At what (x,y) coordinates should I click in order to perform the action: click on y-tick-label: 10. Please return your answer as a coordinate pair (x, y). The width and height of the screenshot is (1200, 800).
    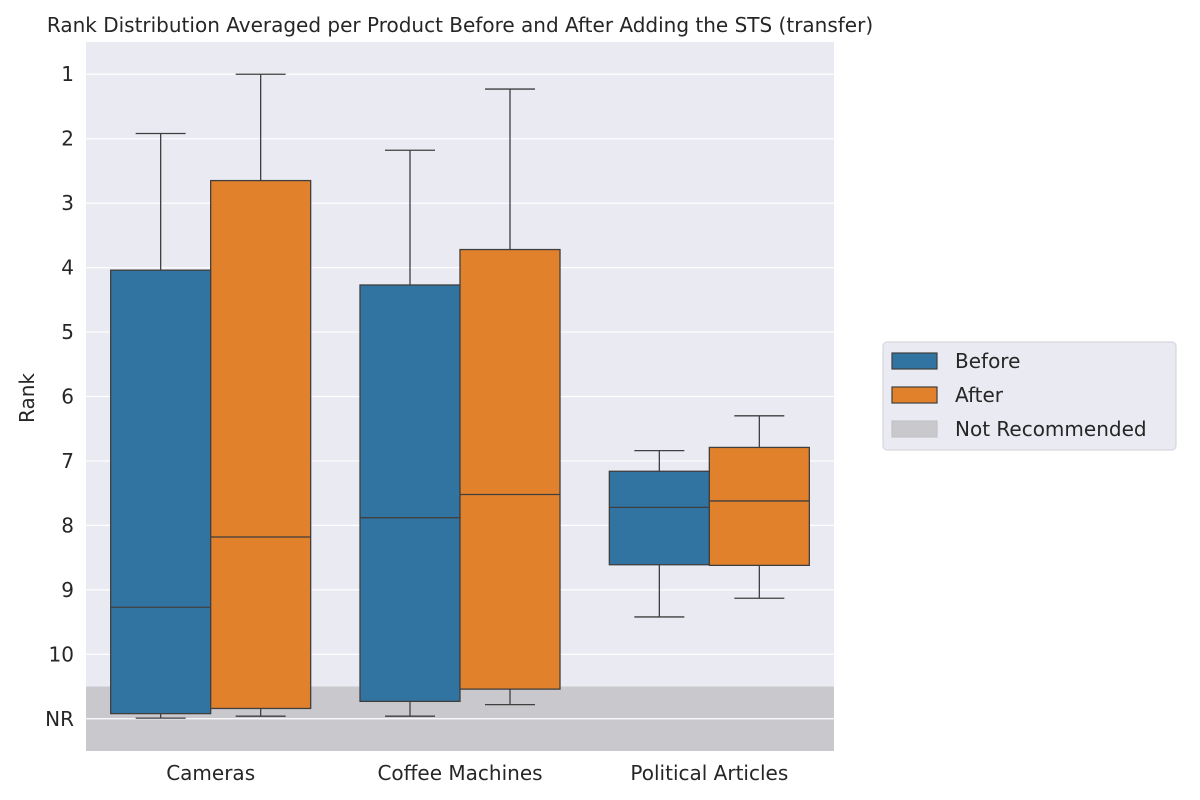
    Looking at the image, I should click on (61, 654).